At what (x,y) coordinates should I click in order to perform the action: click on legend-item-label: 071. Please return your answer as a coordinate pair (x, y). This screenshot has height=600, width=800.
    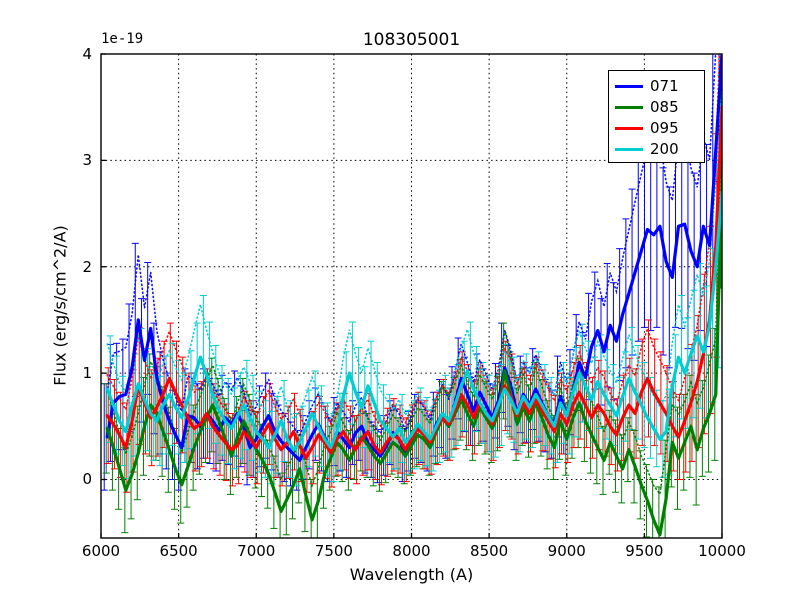
    Looking at the image, I should click on (664, 86).